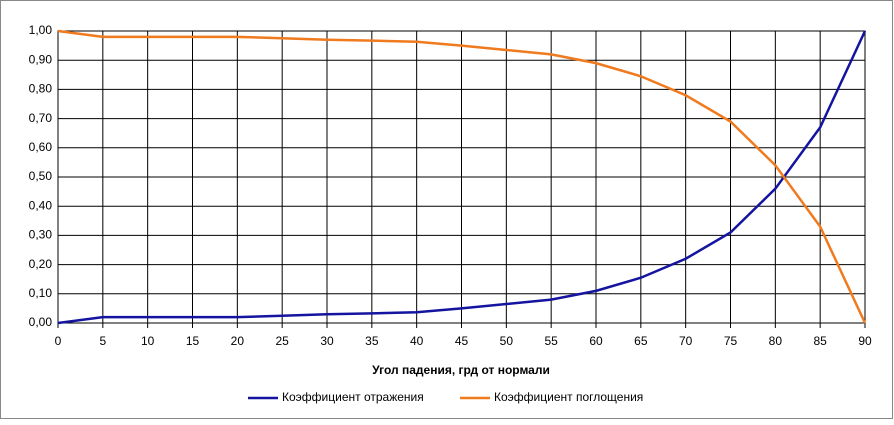 The image size is (894, 425). Describe the element at coordinates (238, 341) in the screenshot. I see `x-tick-label: 20` at that location.